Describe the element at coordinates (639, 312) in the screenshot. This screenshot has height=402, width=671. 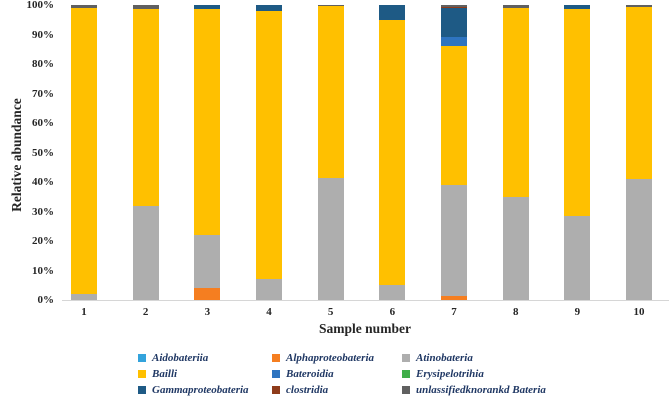
I see `x-tick-label: 10` at that location.